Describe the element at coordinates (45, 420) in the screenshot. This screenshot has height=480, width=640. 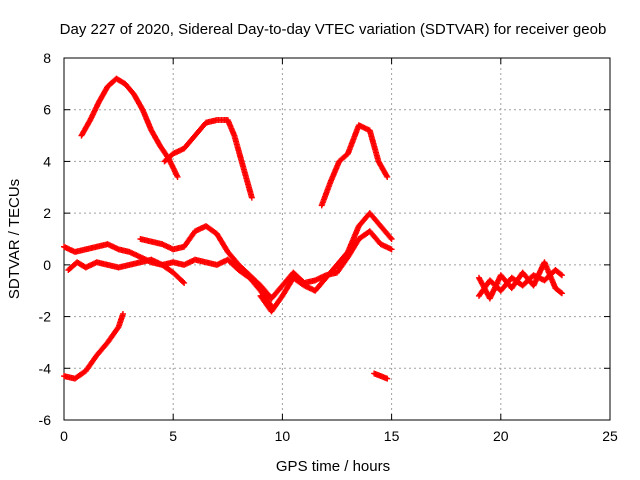
I see `y-tick-label: -6` at that location.